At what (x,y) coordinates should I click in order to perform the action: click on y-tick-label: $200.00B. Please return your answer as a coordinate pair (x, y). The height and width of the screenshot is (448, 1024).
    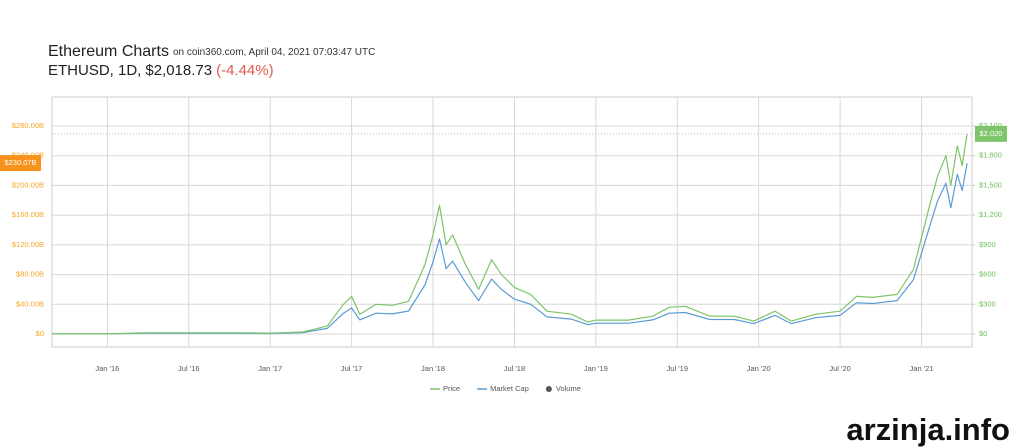
    Looking at the image, I should click on (28, 184).